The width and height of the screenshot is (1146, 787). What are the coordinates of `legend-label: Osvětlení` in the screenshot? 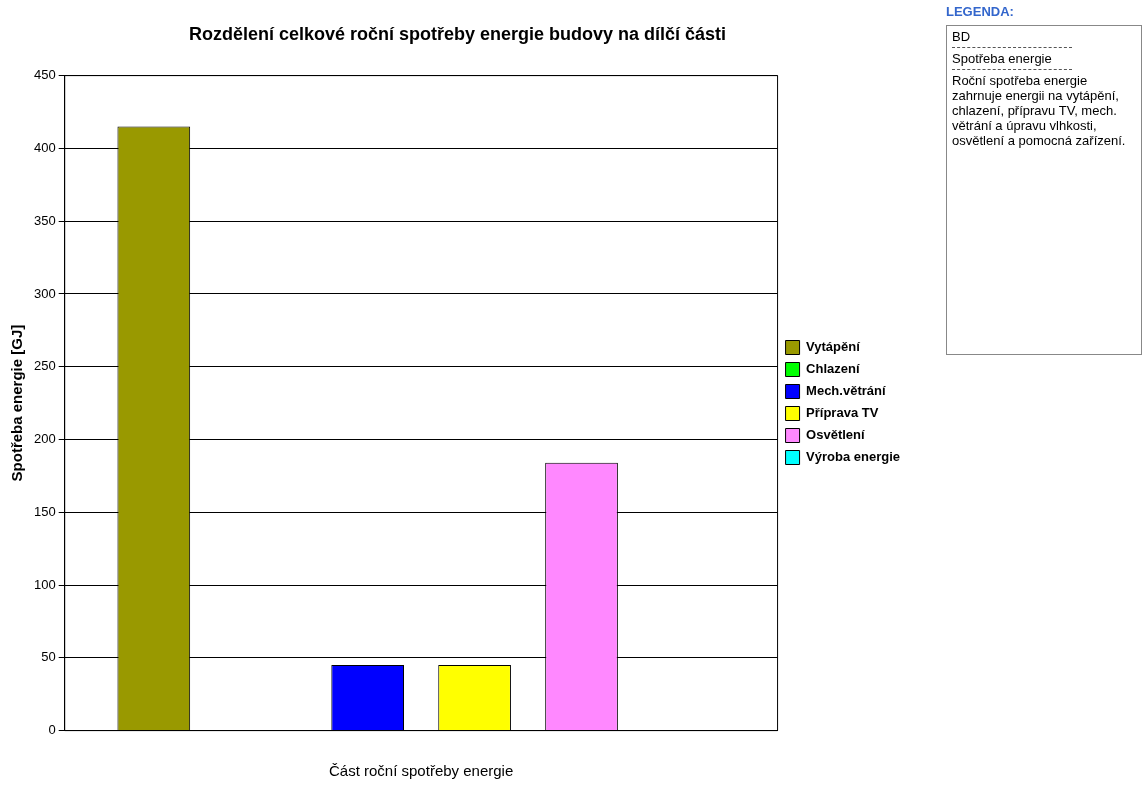 It's located at (835, 435).